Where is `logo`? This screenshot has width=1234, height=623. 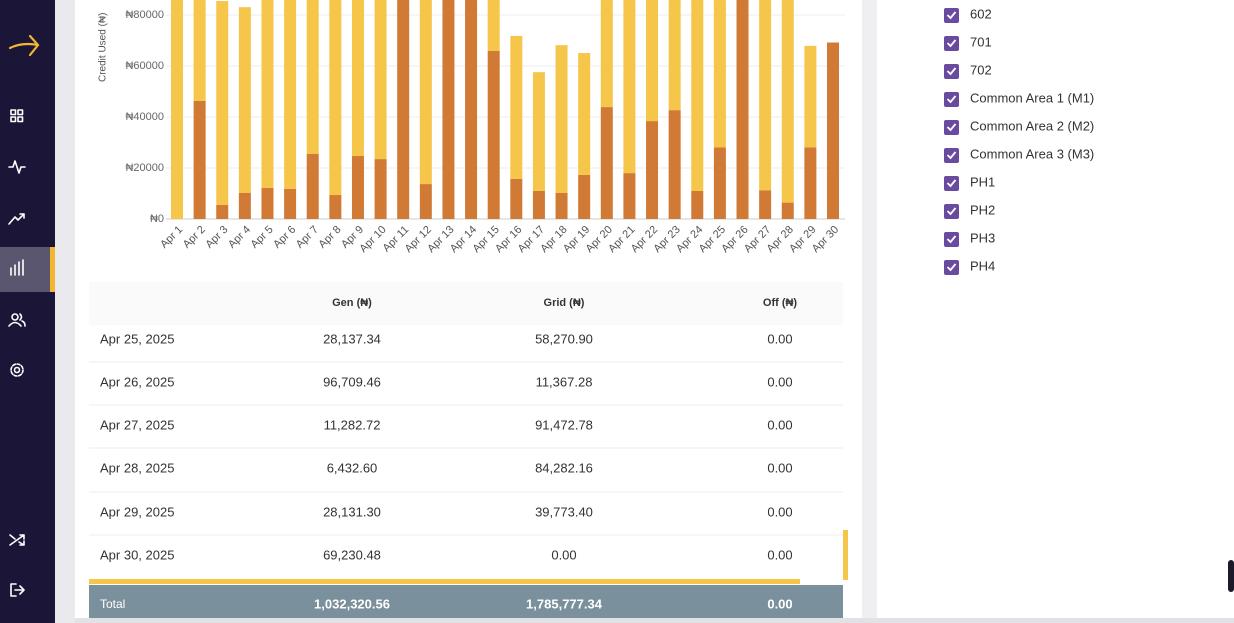
logo is located at coordinates (24, 45).